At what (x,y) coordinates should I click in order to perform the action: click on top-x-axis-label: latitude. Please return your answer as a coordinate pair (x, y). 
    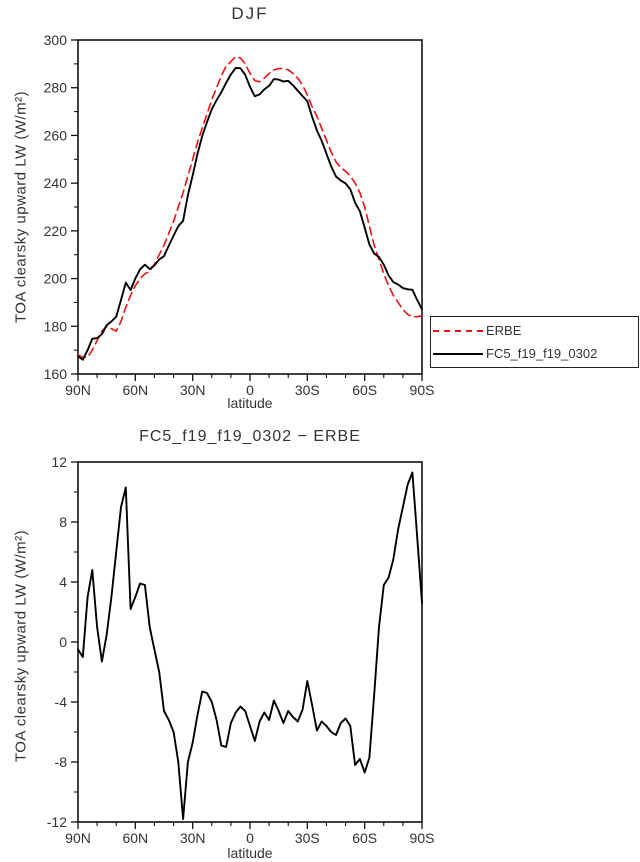
    Looking at the image, I should click on (250, 403).